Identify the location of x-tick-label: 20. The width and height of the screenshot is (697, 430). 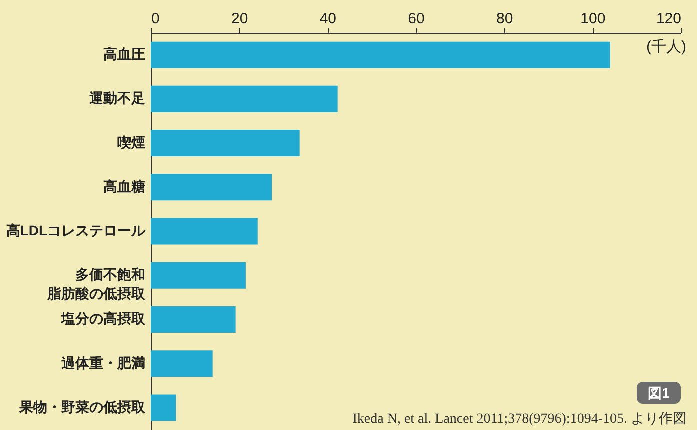
(239, 19).